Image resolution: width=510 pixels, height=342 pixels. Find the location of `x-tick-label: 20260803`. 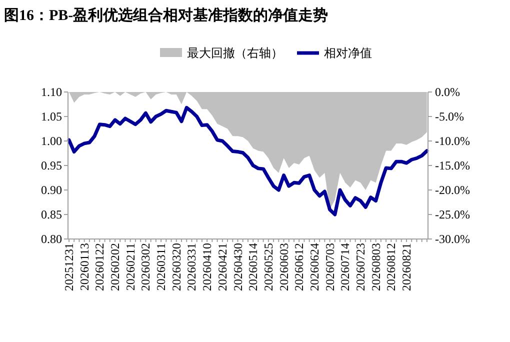

x-tick-label: 20260803 is located at coordinates (375, 267).